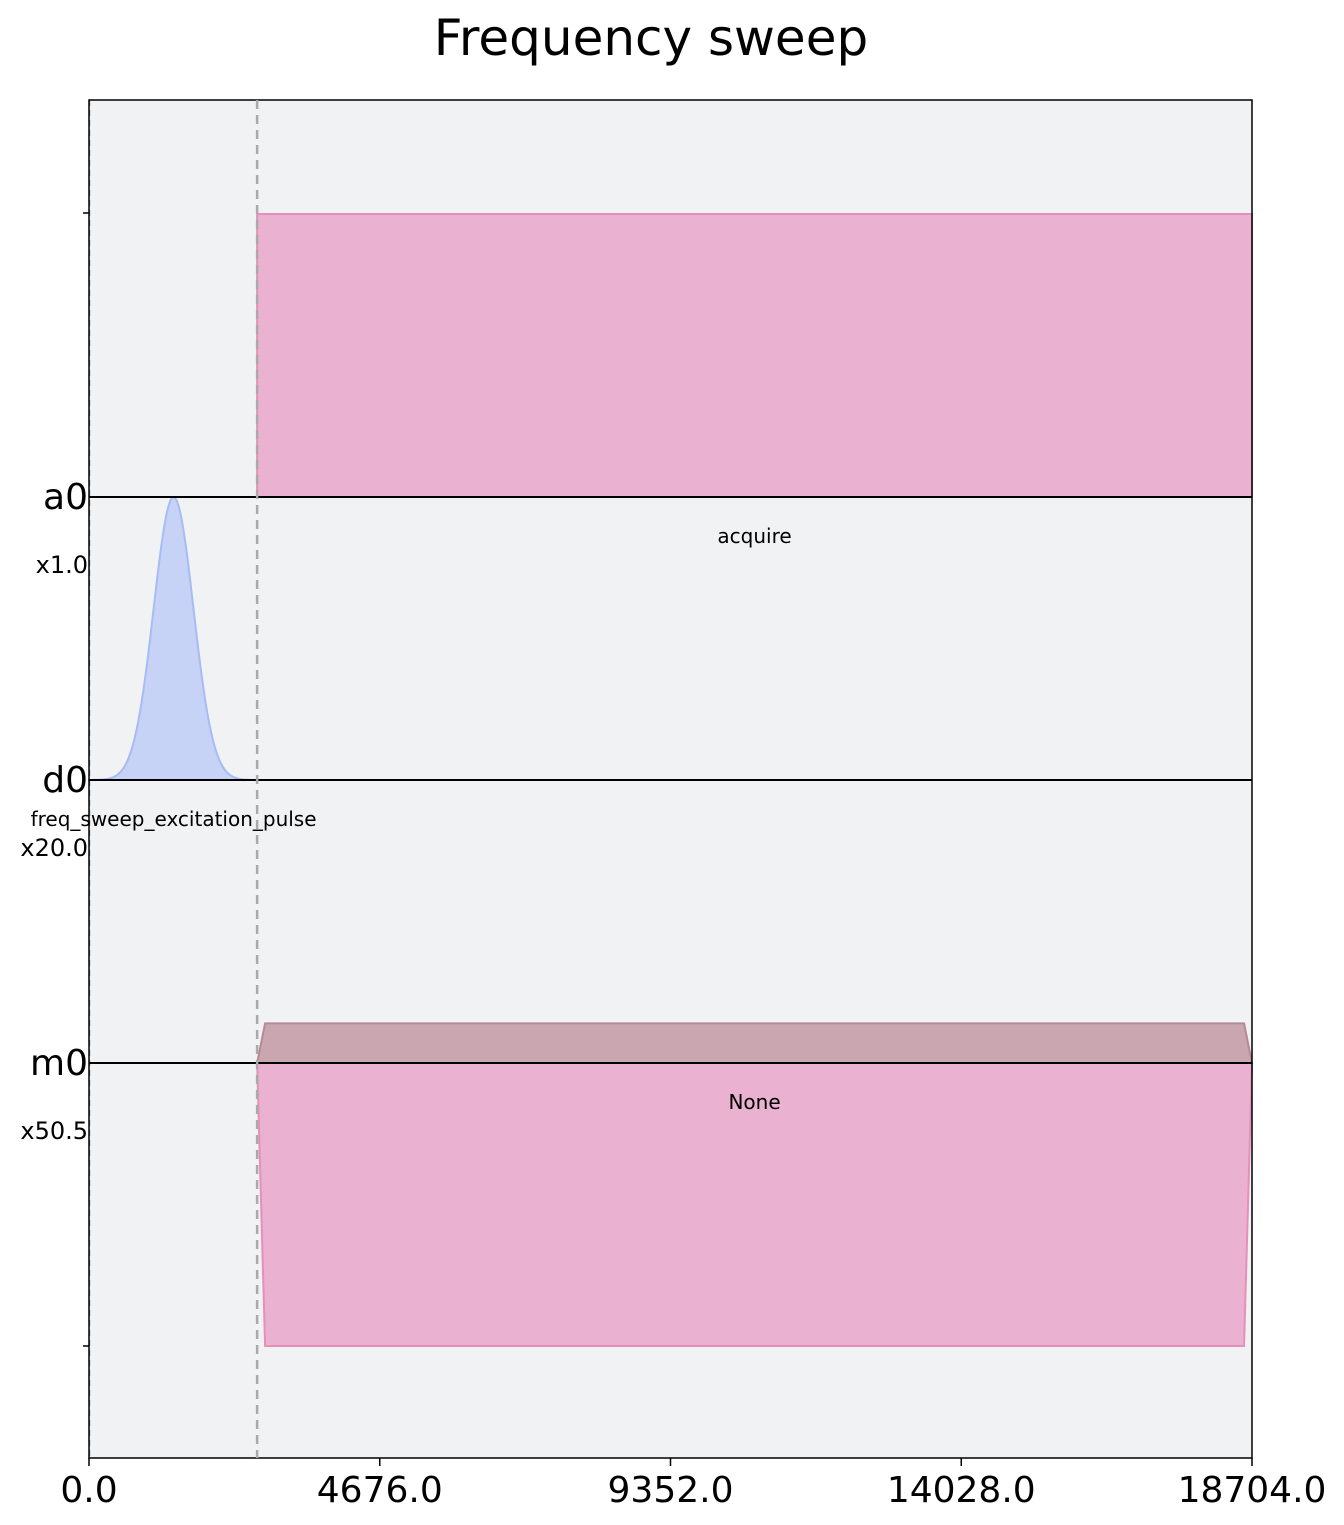 Image resolution: width=1344 pixels, height=1525 pixels. What do you see at coordinates (651, 38) in the screenshot?
I see `chart-title: Frequency sweep` at bounding box center [651, 38].